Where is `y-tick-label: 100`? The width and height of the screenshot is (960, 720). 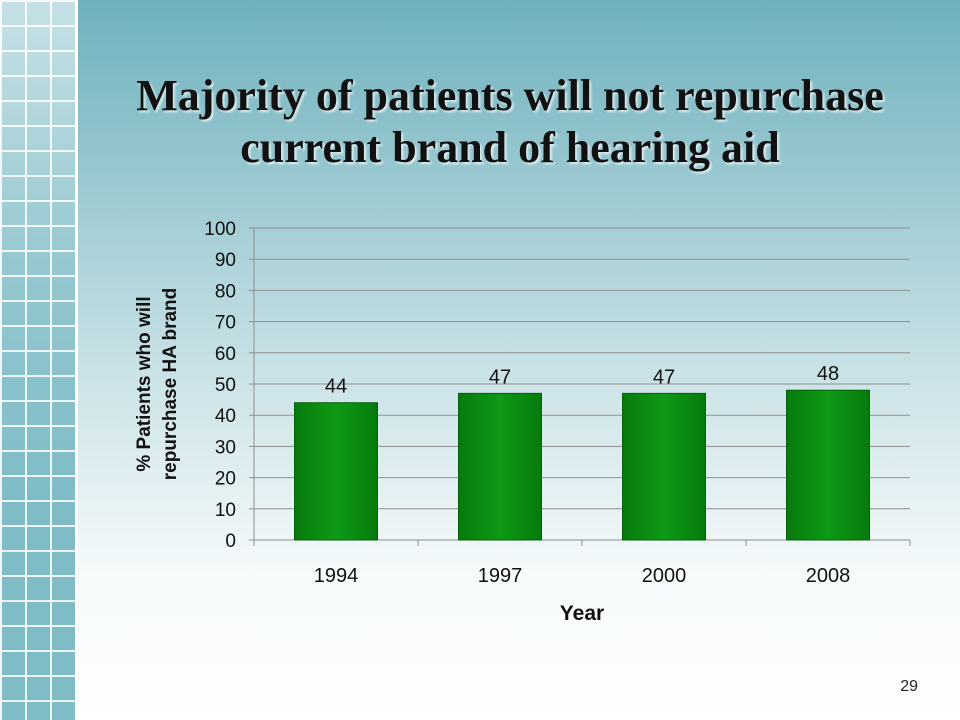 y-tick-label: 100 is located at coordinates (220, 229).